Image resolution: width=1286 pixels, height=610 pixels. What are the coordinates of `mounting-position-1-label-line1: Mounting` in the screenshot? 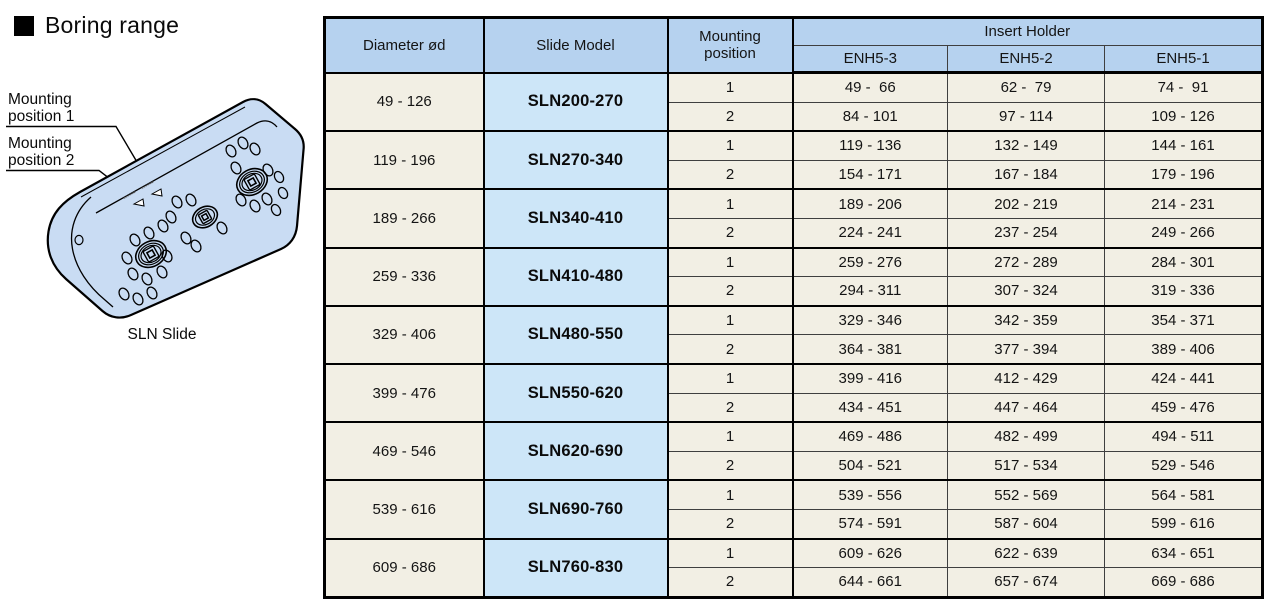 It's located at (40, 99).